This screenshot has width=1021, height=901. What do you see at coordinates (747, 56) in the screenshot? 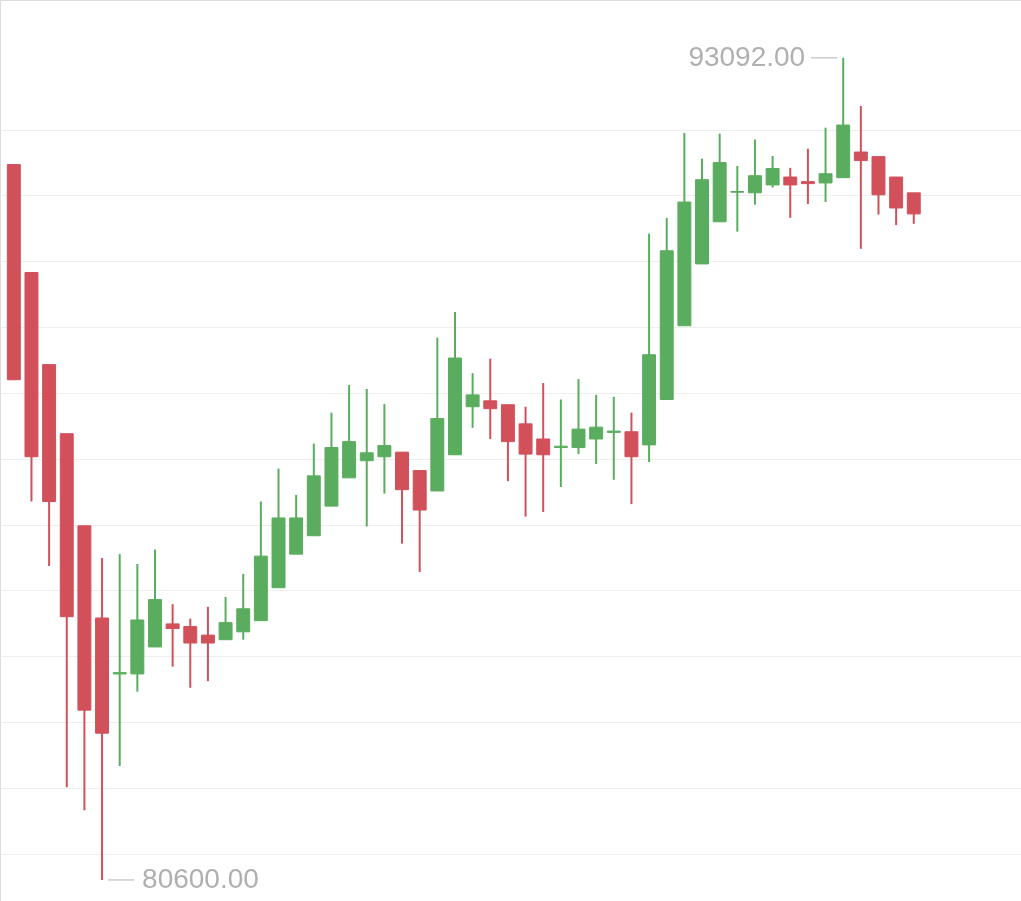
I see `annotation: 93092.00` at bounding box center [747, 56].